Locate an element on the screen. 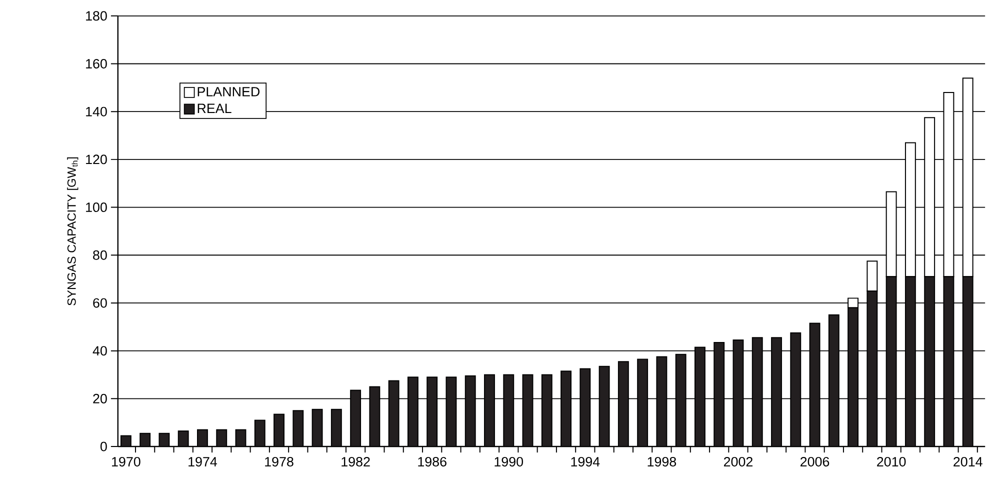  y-tick-label: 100 is located at coordinates (96, 207).